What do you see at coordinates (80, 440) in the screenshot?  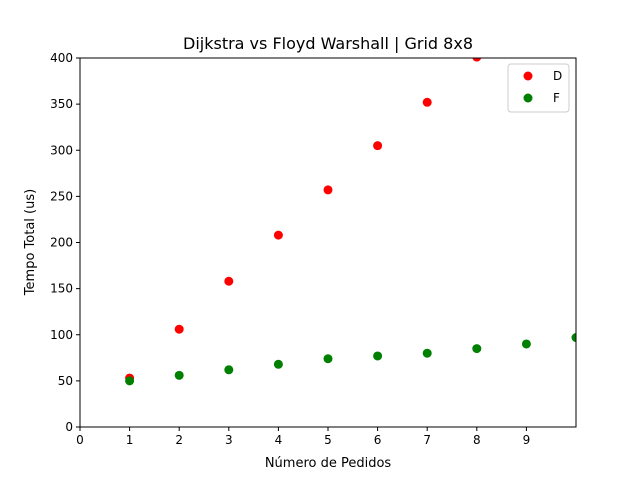 I see `x-tick-label: 0` at bounding box center [80, 440].